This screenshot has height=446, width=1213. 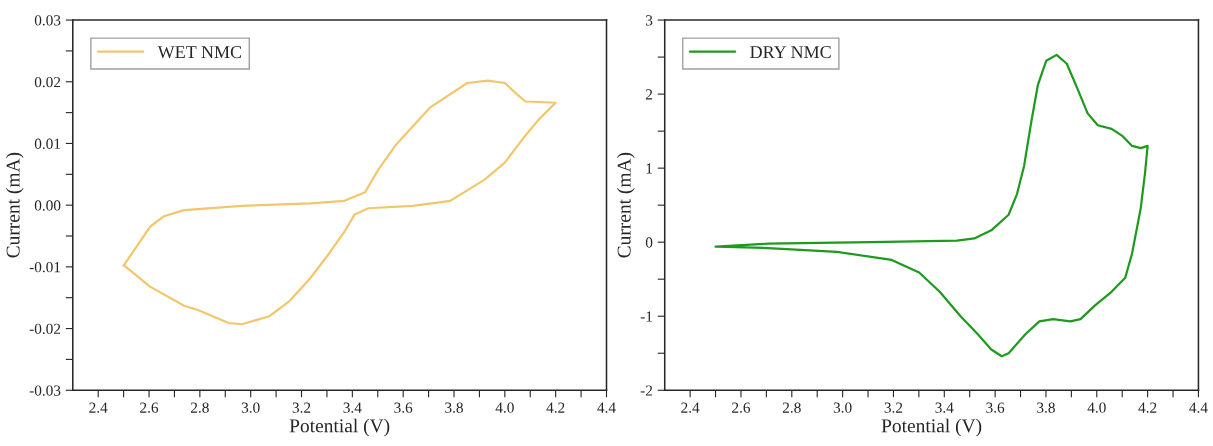 What do you see at coordinates (47, 143) in the screenshot?
I see `y-tick-label: 0.01` at bounding box center [47, 143].